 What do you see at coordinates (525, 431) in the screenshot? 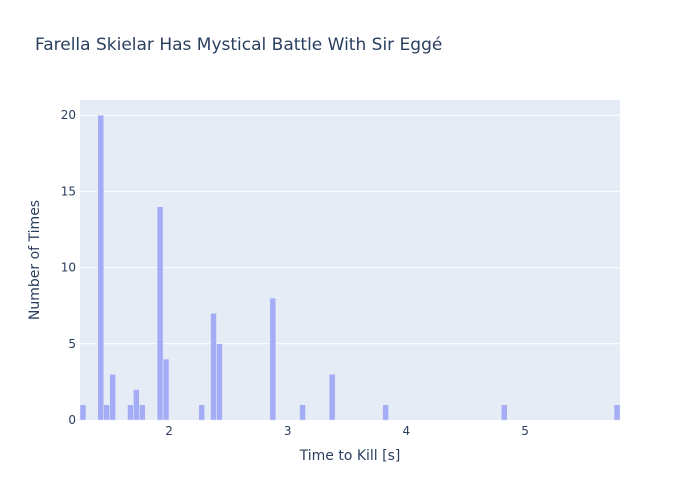
I see `x-tick-label: 5` at bounding box center [525, 431].